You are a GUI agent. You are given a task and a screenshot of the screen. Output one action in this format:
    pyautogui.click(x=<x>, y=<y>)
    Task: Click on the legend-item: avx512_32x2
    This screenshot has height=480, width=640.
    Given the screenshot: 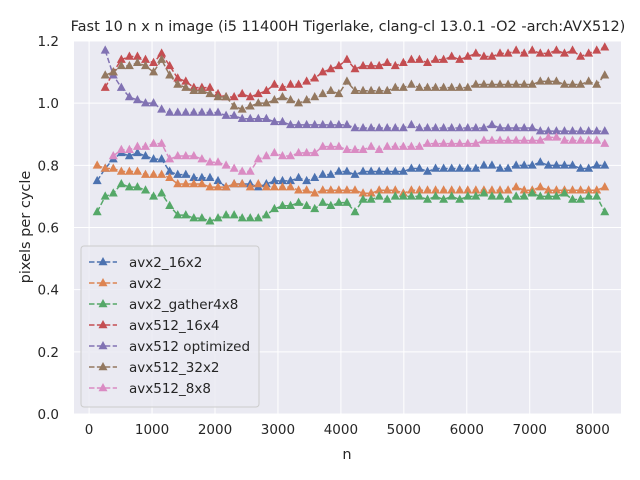 What is the action you would take?
    pyautogui.click(x=154, y=368)
    